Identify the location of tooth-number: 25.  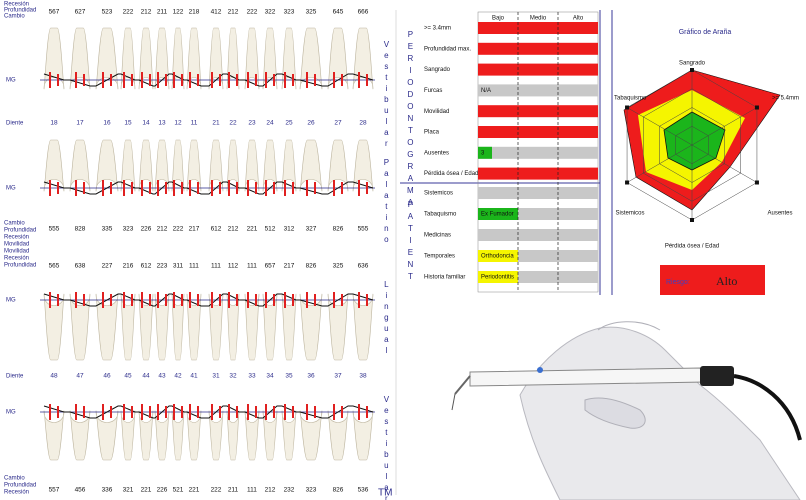
(289, 123).